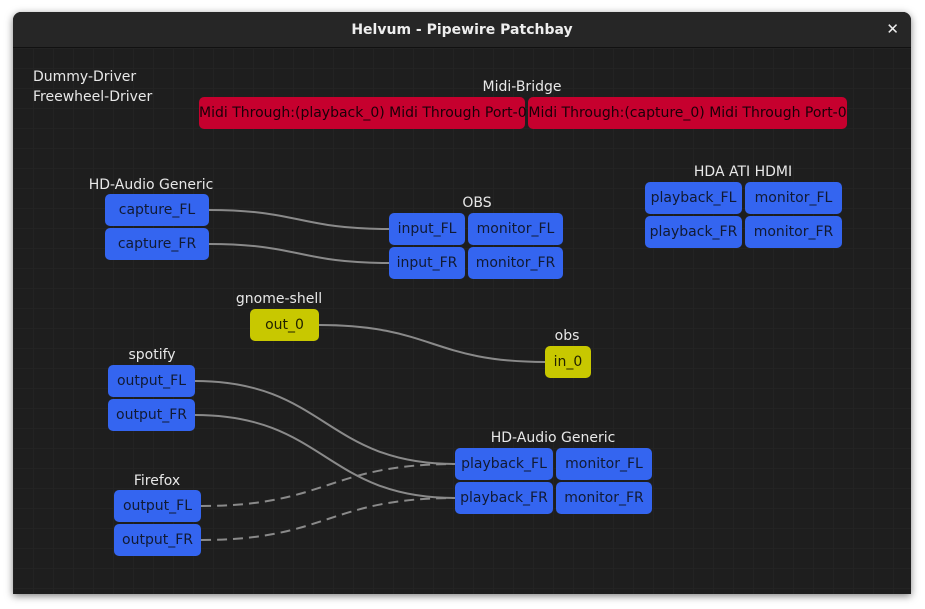 Image resolution: width=925 pixels, height=609 pixels. What do you see at coordinates (432, 343) in the screenshot?
I see `link-gs_out-to-obs_vin` at bounding box center [432, 343].